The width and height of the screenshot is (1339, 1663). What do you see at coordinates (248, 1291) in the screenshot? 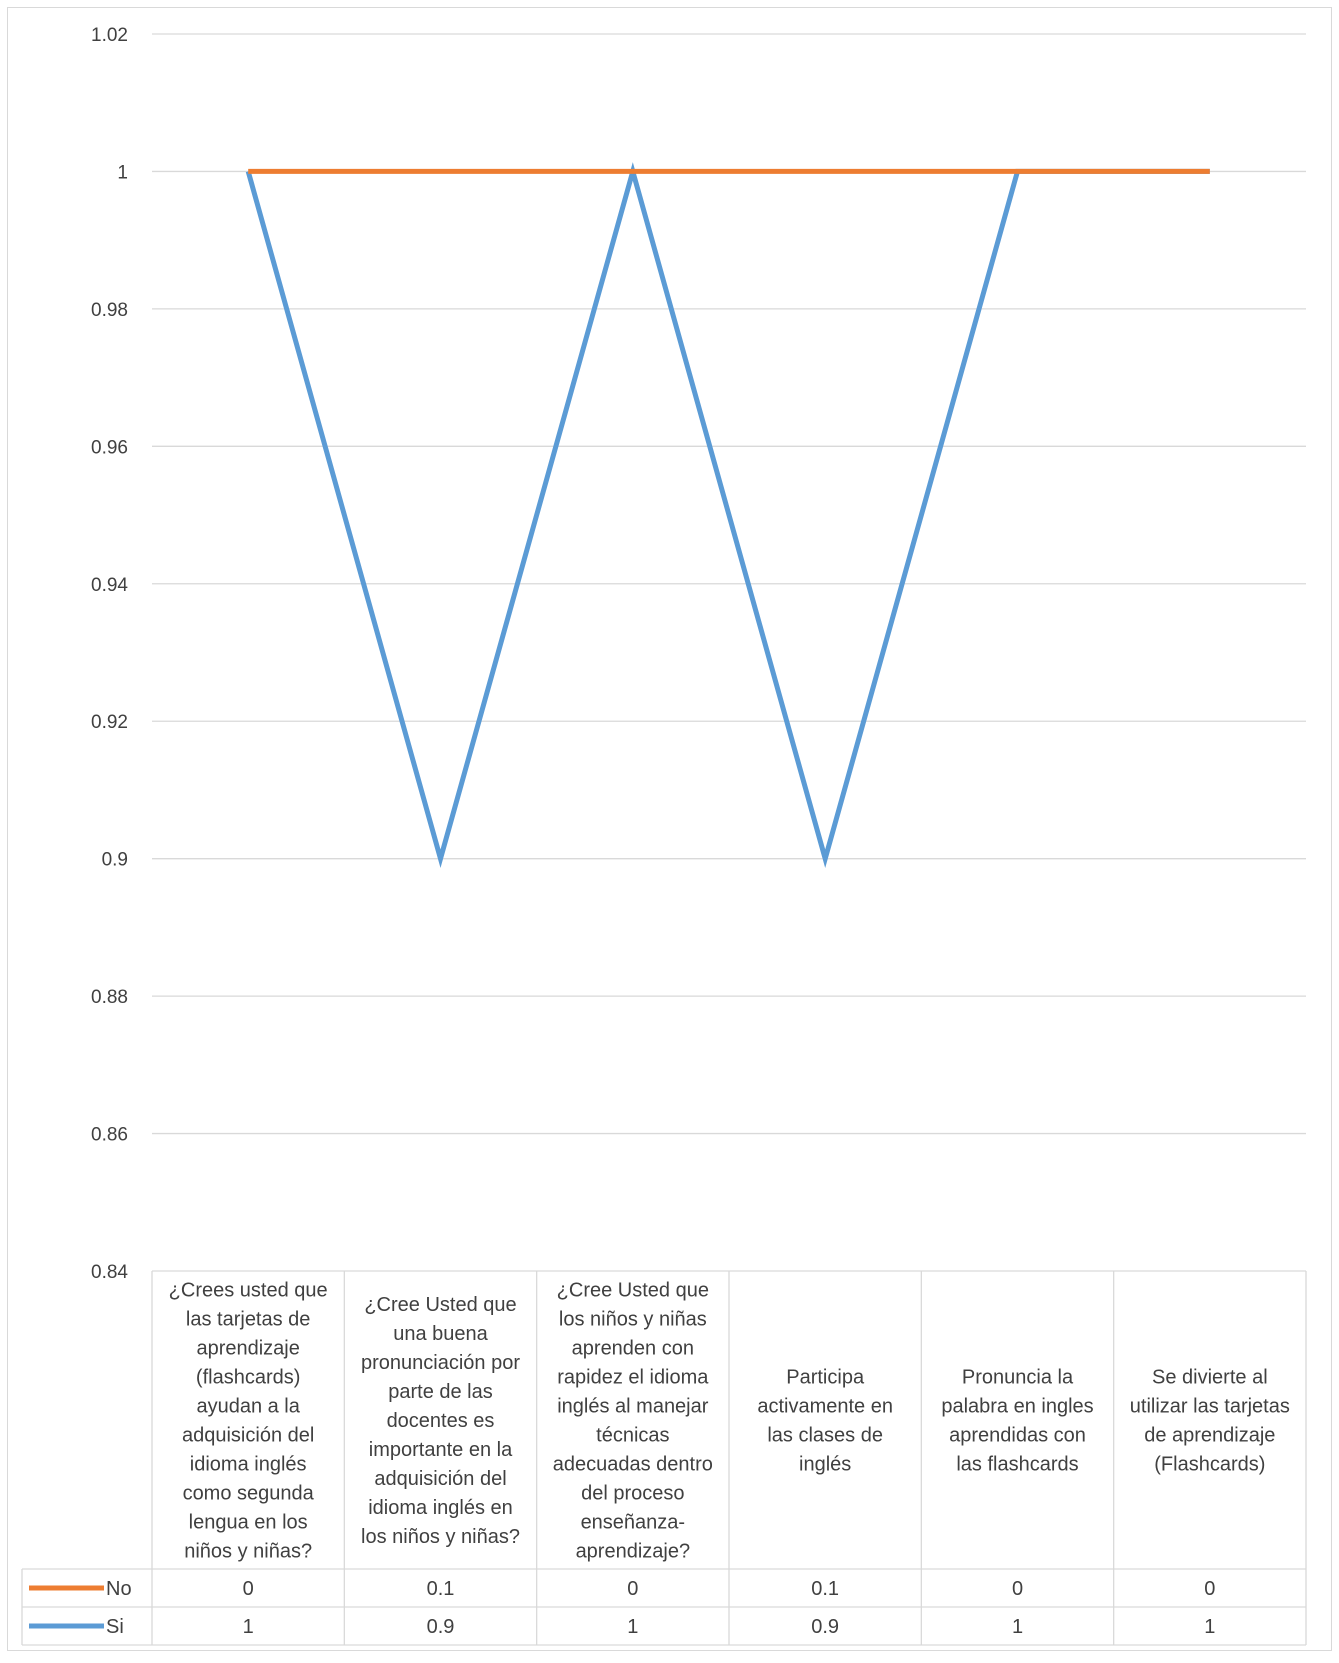
I see `category-label-line: ¿Crees usted que` at bounding box center [248, 1291].